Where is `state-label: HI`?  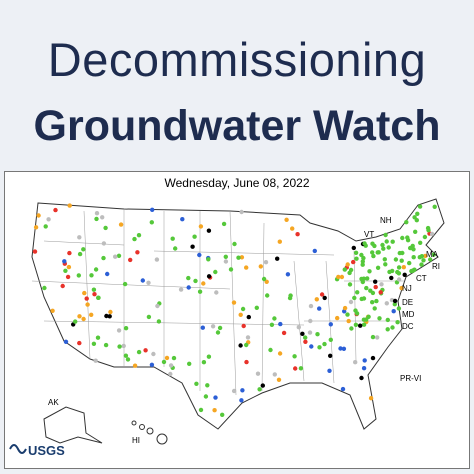
state-label: HI is located at coordinates (136, 440).